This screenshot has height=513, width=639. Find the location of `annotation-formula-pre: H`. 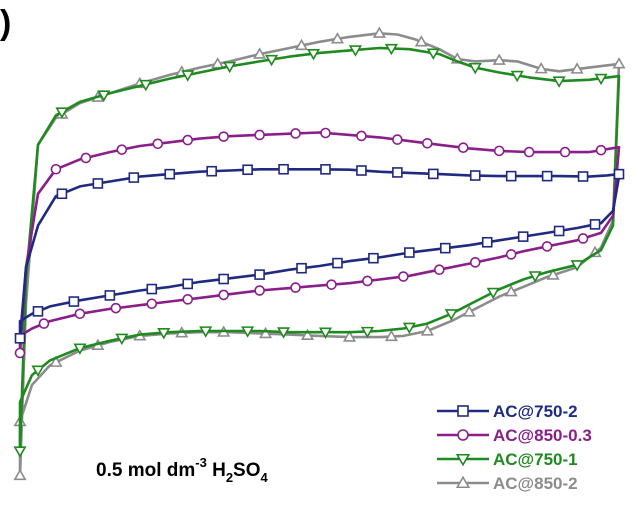

annotation-formula-pre: H is located at coordinates (216, 470).